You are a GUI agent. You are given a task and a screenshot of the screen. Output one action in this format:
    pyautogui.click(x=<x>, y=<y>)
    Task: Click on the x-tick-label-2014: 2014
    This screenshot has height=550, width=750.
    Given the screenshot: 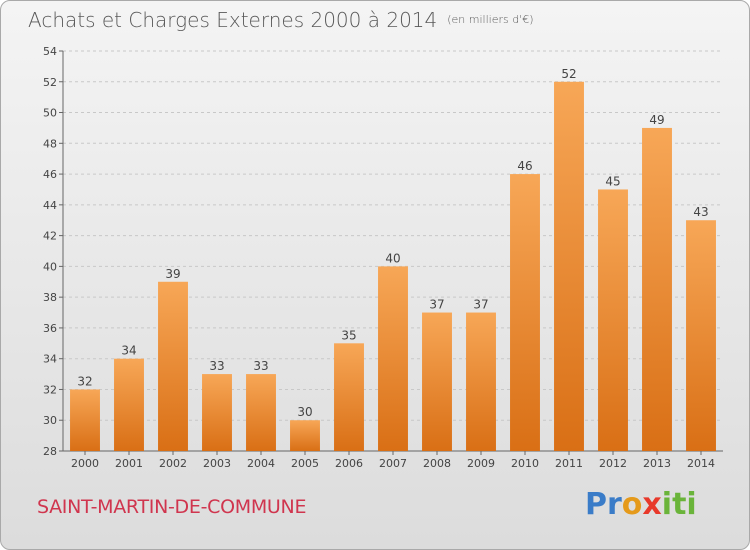 What is the action you would take?
    pyautogui.click(x=701, y=463)
    